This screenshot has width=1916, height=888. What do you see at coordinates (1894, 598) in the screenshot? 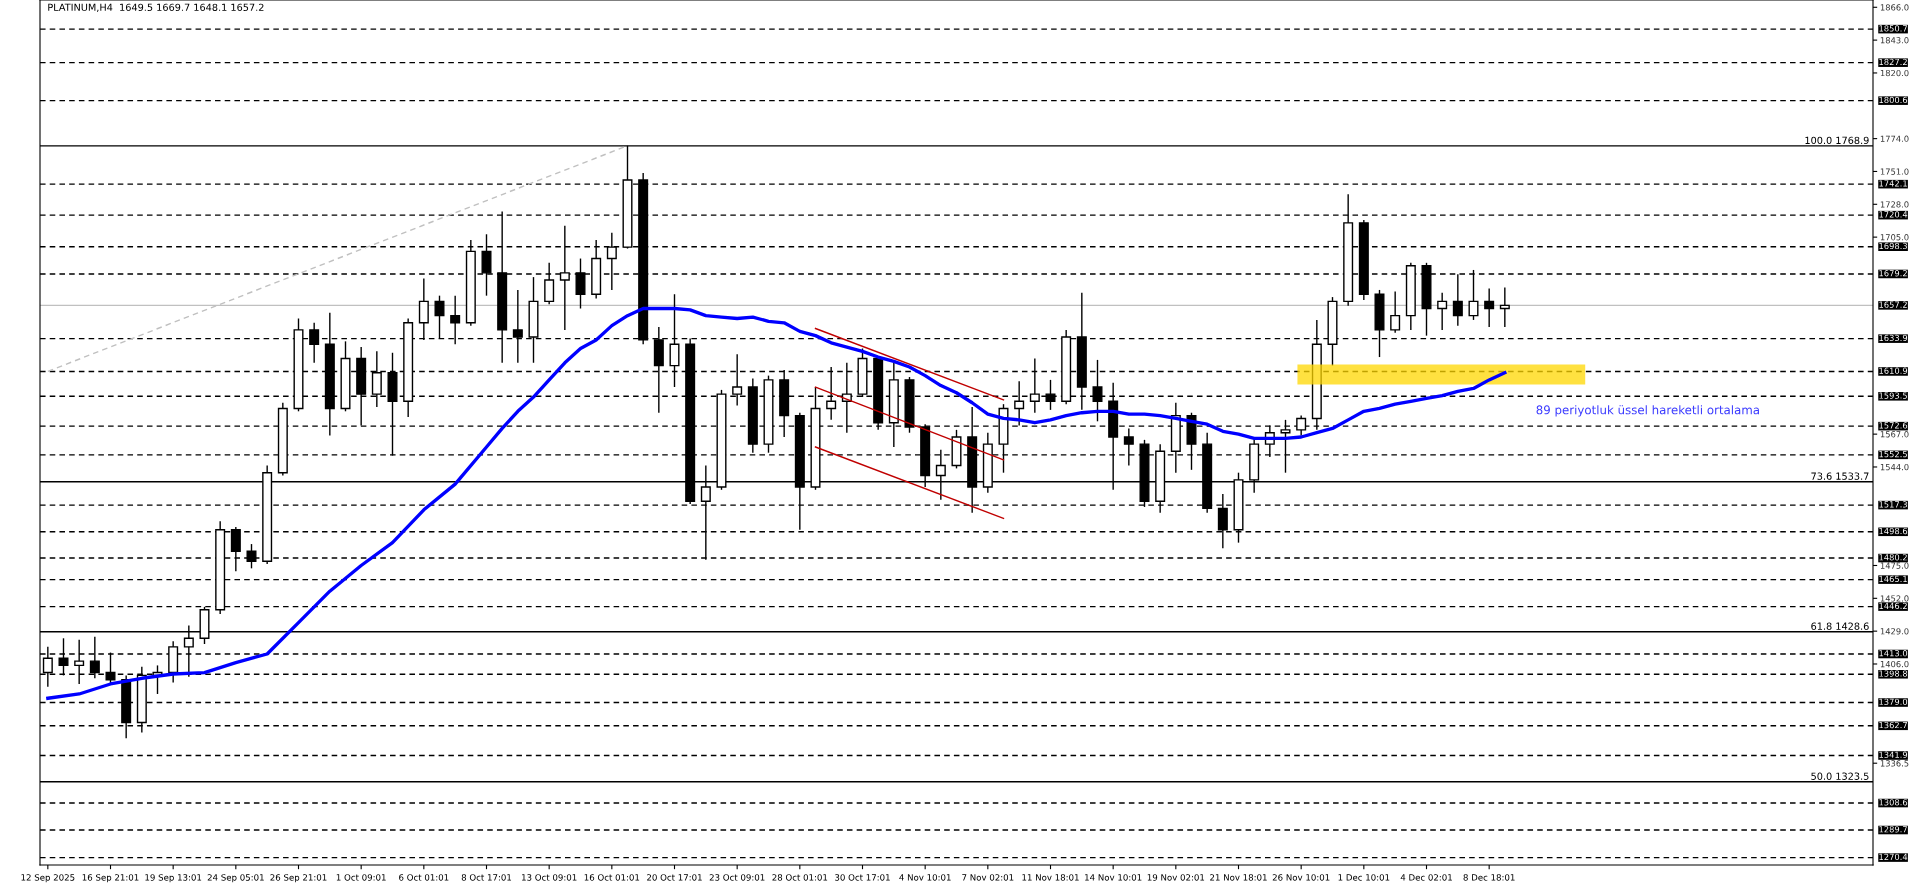
I see `y-tick-label: 1452.0` at bounding box center [1894, 598].